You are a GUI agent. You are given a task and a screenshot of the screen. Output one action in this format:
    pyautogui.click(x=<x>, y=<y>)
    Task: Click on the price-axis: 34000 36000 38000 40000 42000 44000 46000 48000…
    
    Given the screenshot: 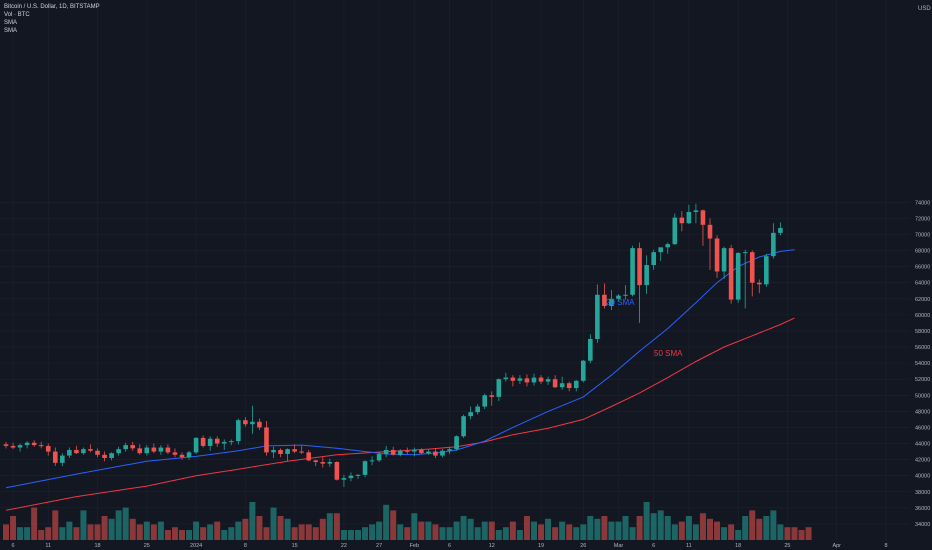 What is the action you would take?
    pyautogui.click(x=922, y=364)
    